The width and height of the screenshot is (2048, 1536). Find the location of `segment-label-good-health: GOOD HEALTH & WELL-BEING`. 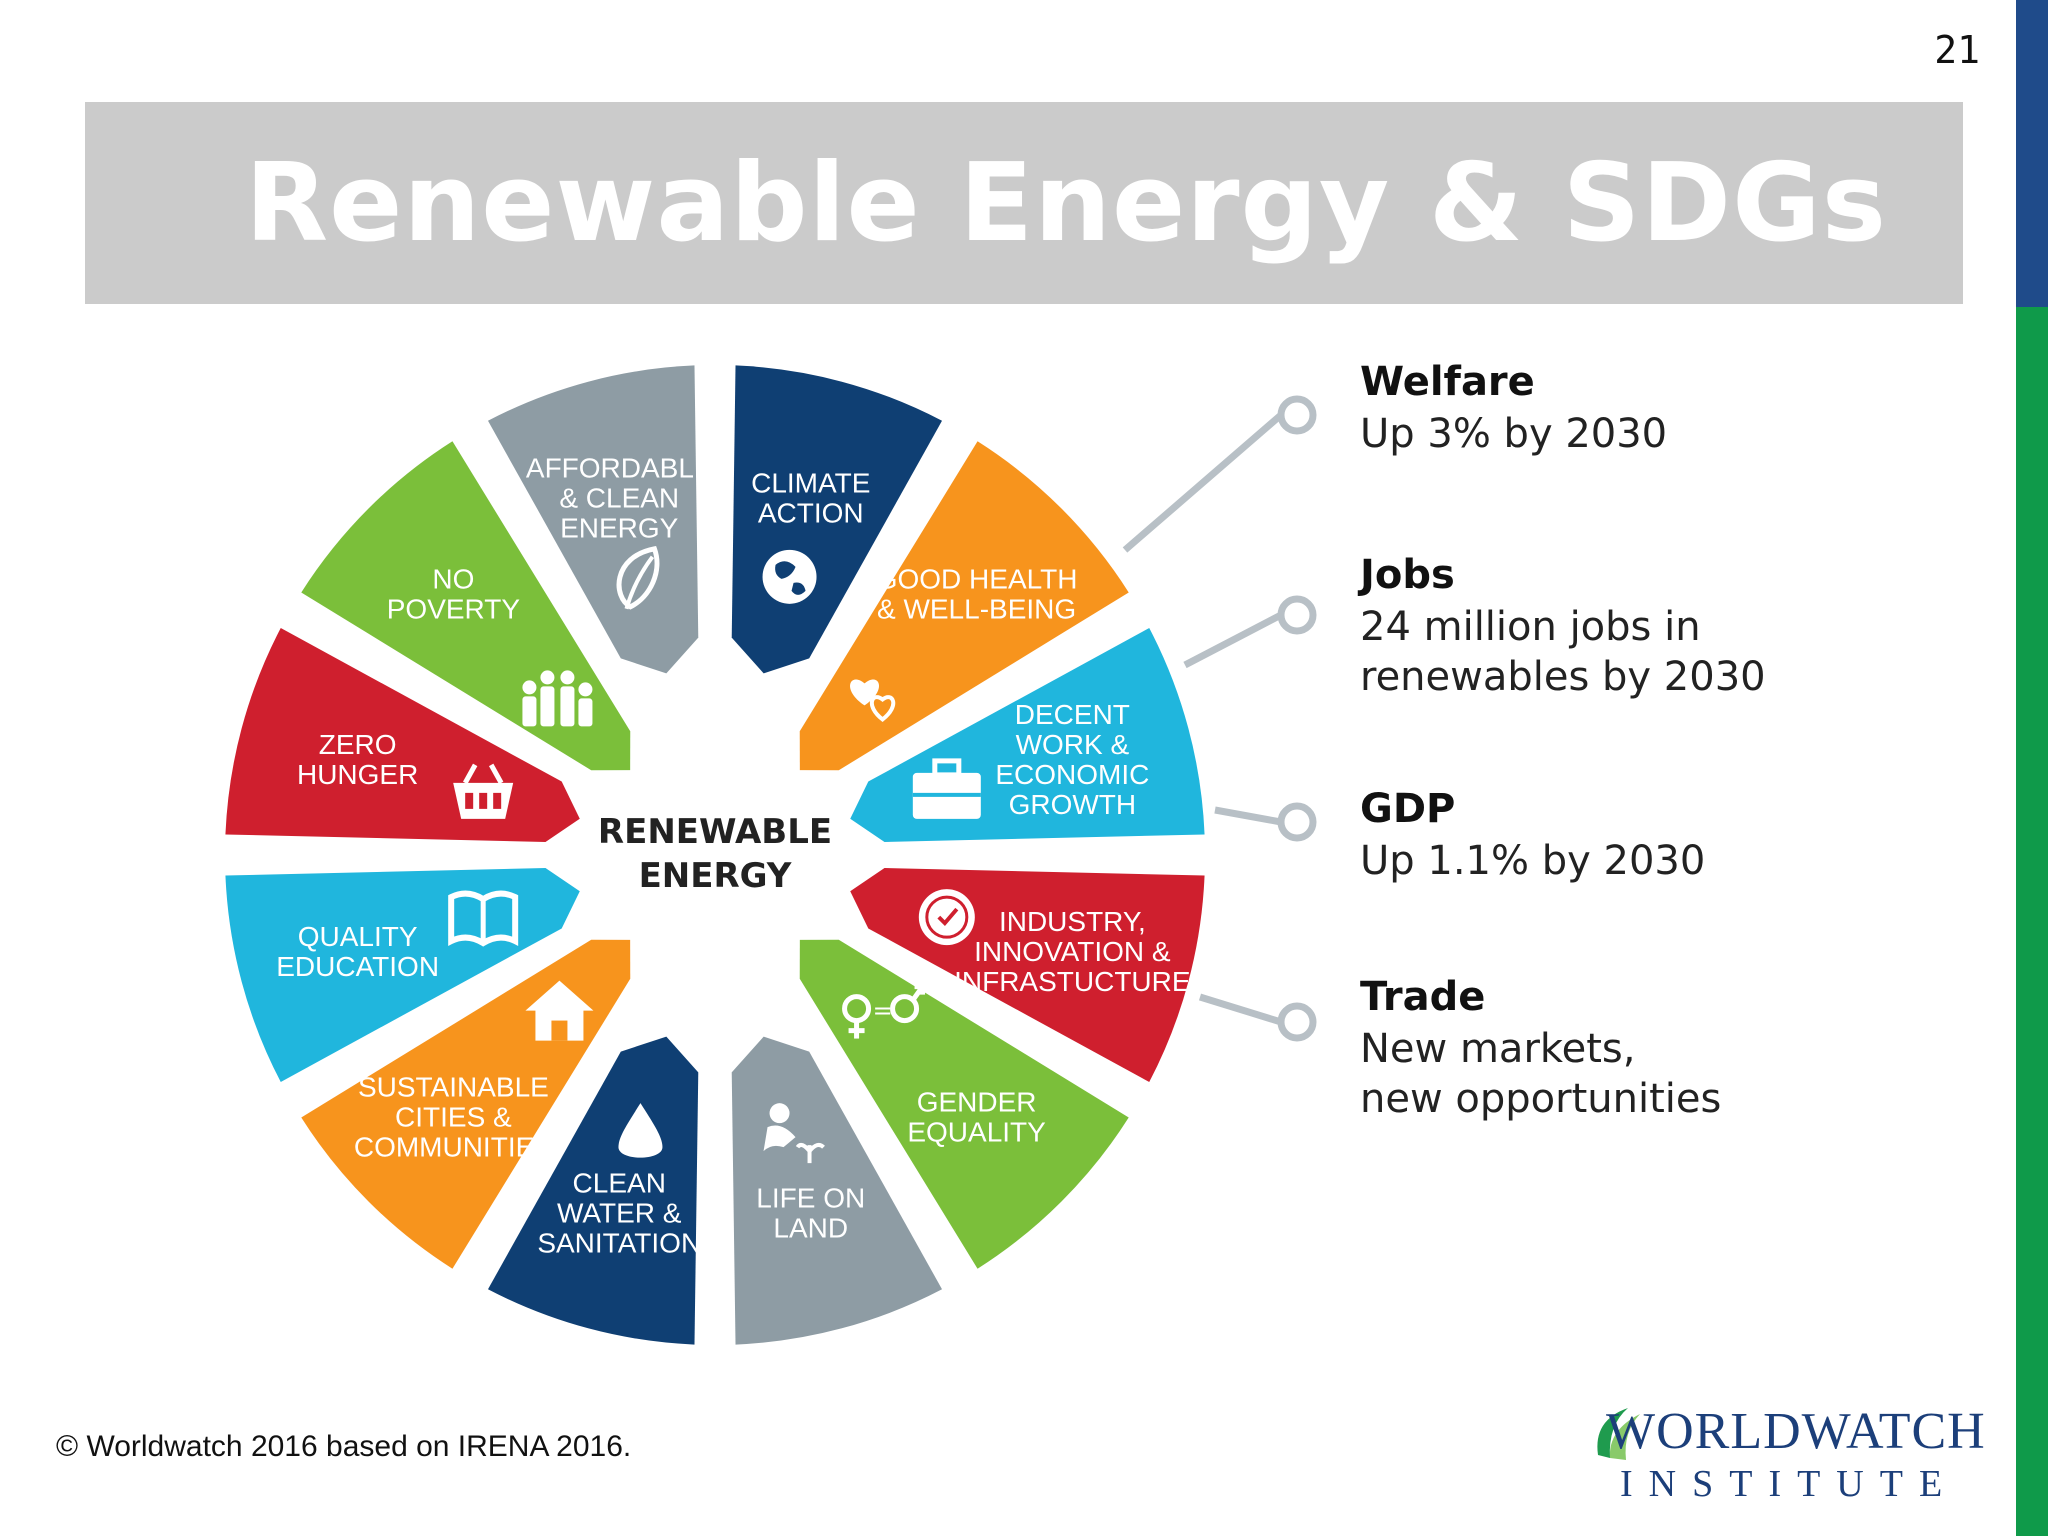

segment-label-good-health: GOOD HEALTH & WELL-BEING is located at coordinates (977, 593).